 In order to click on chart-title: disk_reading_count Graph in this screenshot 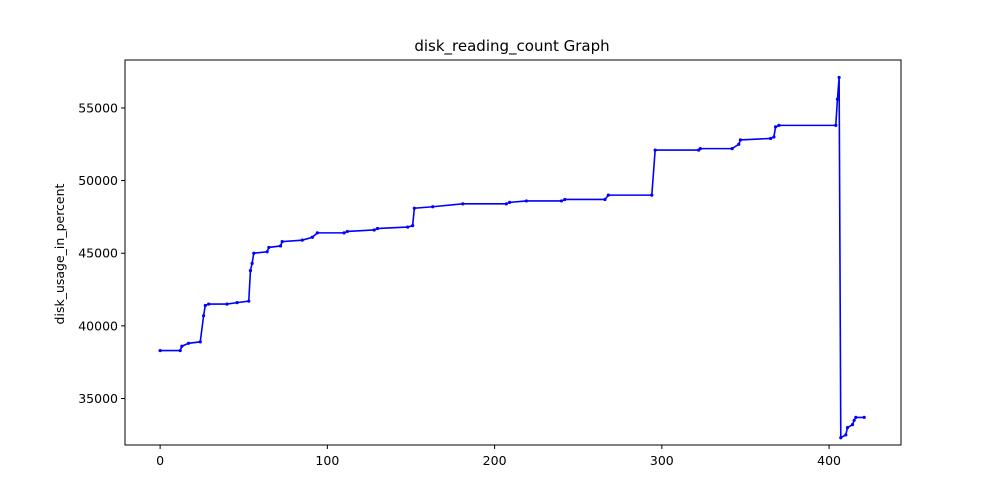, I will do `click(511, 46)`.